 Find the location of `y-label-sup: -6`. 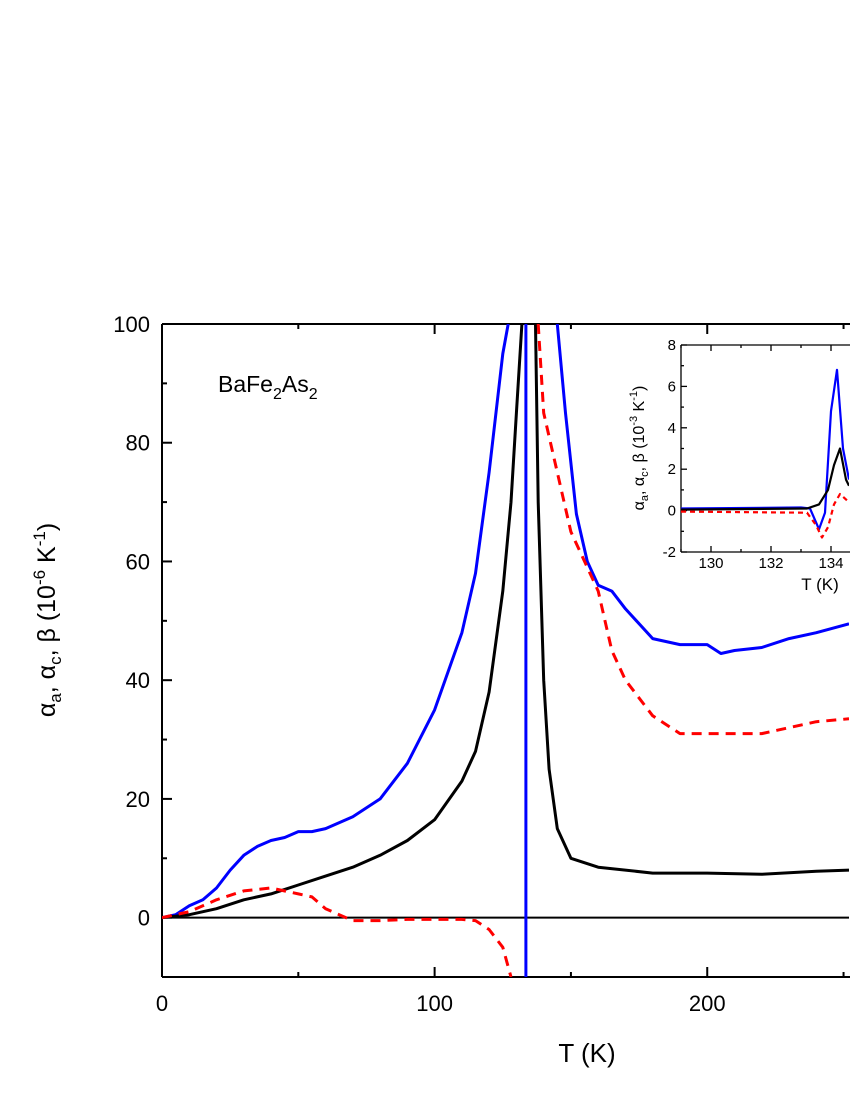

y-label-sup: -6 is located at coordinates (39, 577).